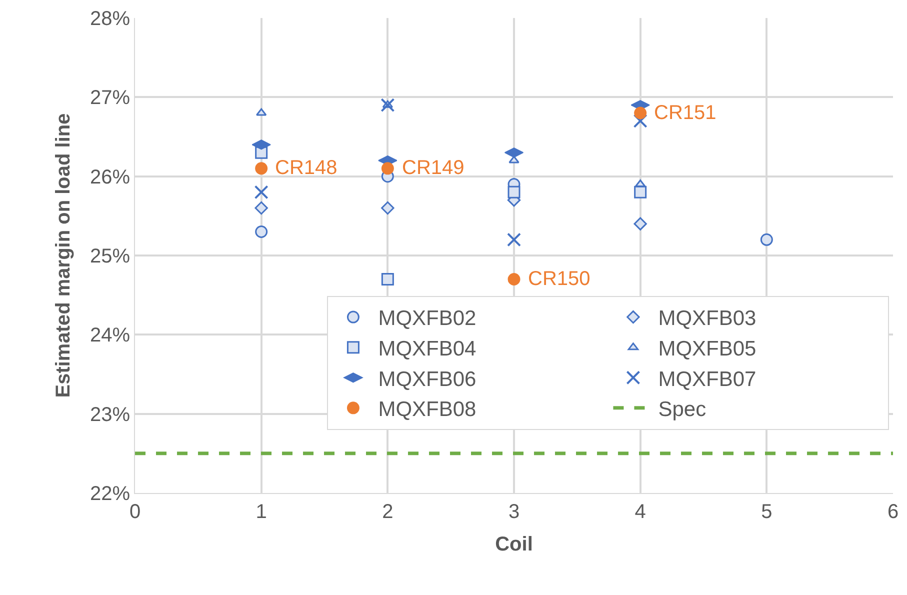 The image size is (907, 595). I want to click on annotation: CR151, so click(685, 113).